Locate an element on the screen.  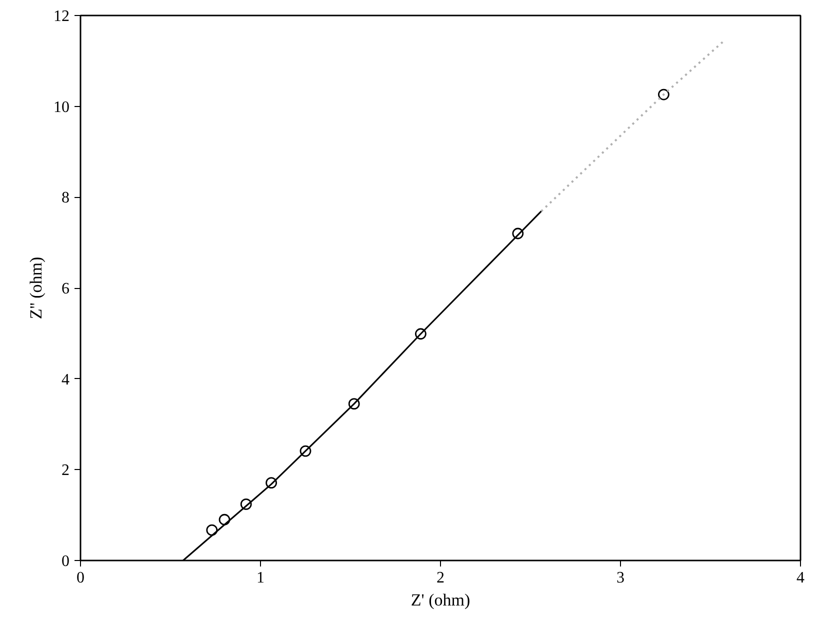
x-axis-title: Z' (ohm) is located at coordinates (440, 600).